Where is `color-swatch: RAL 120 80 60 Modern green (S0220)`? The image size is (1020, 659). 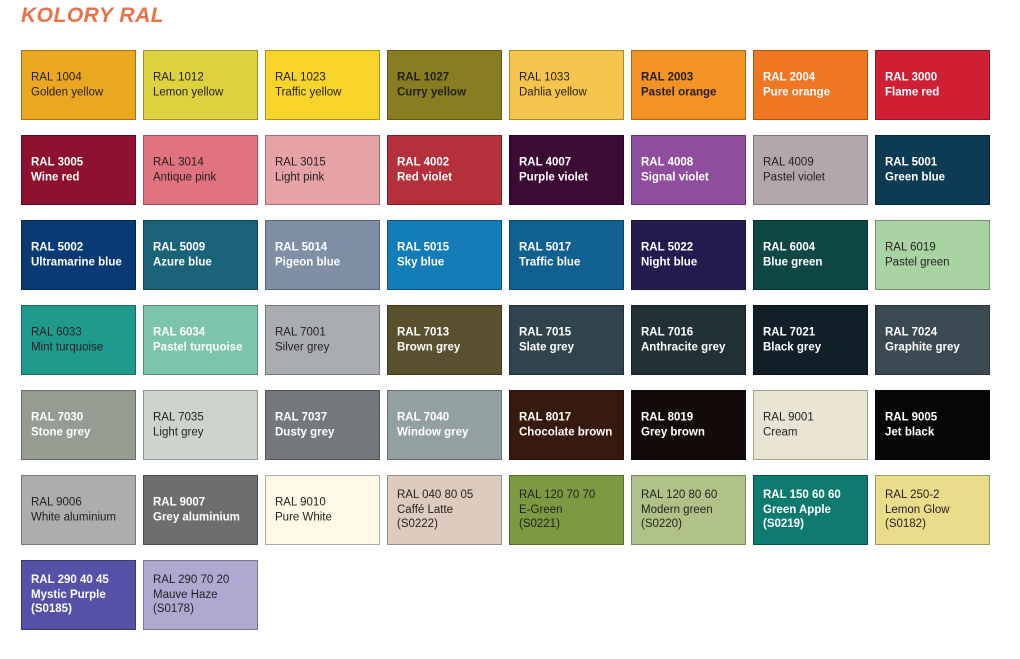 color-swatch: RAL 120 80 60 Modern green (S0220) is located at coordinates (688, 510).